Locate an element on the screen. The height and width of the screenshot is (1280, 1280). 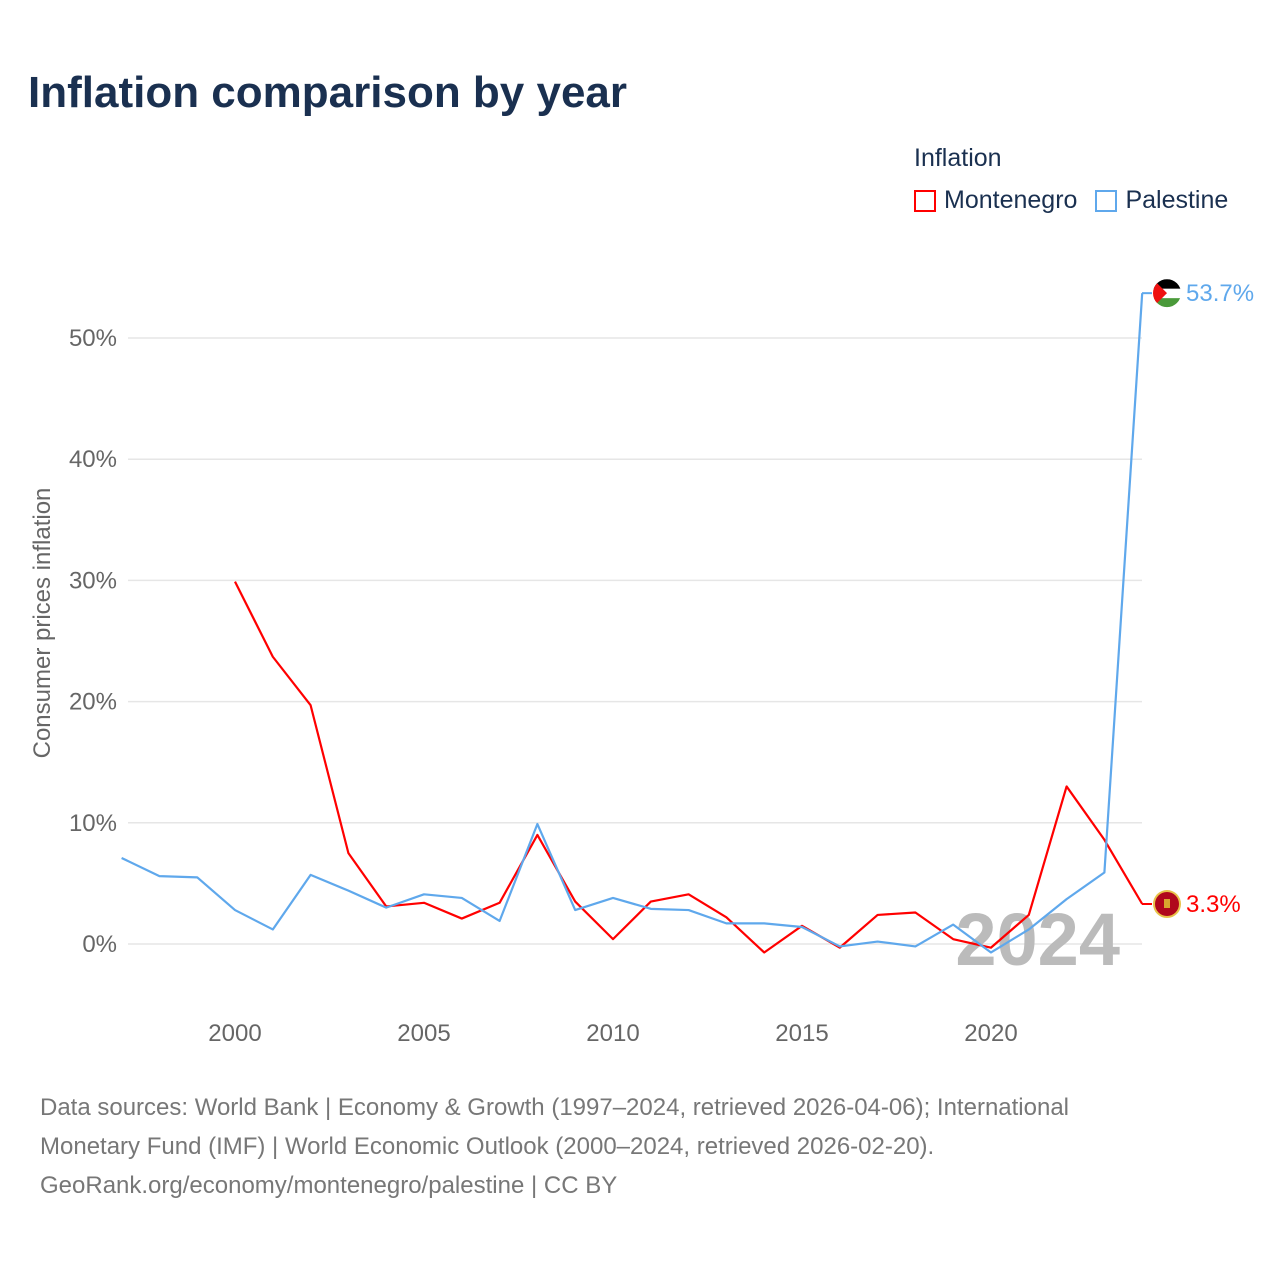
legend-item-palestine: Palestine is located at coordinates (1161, 200).